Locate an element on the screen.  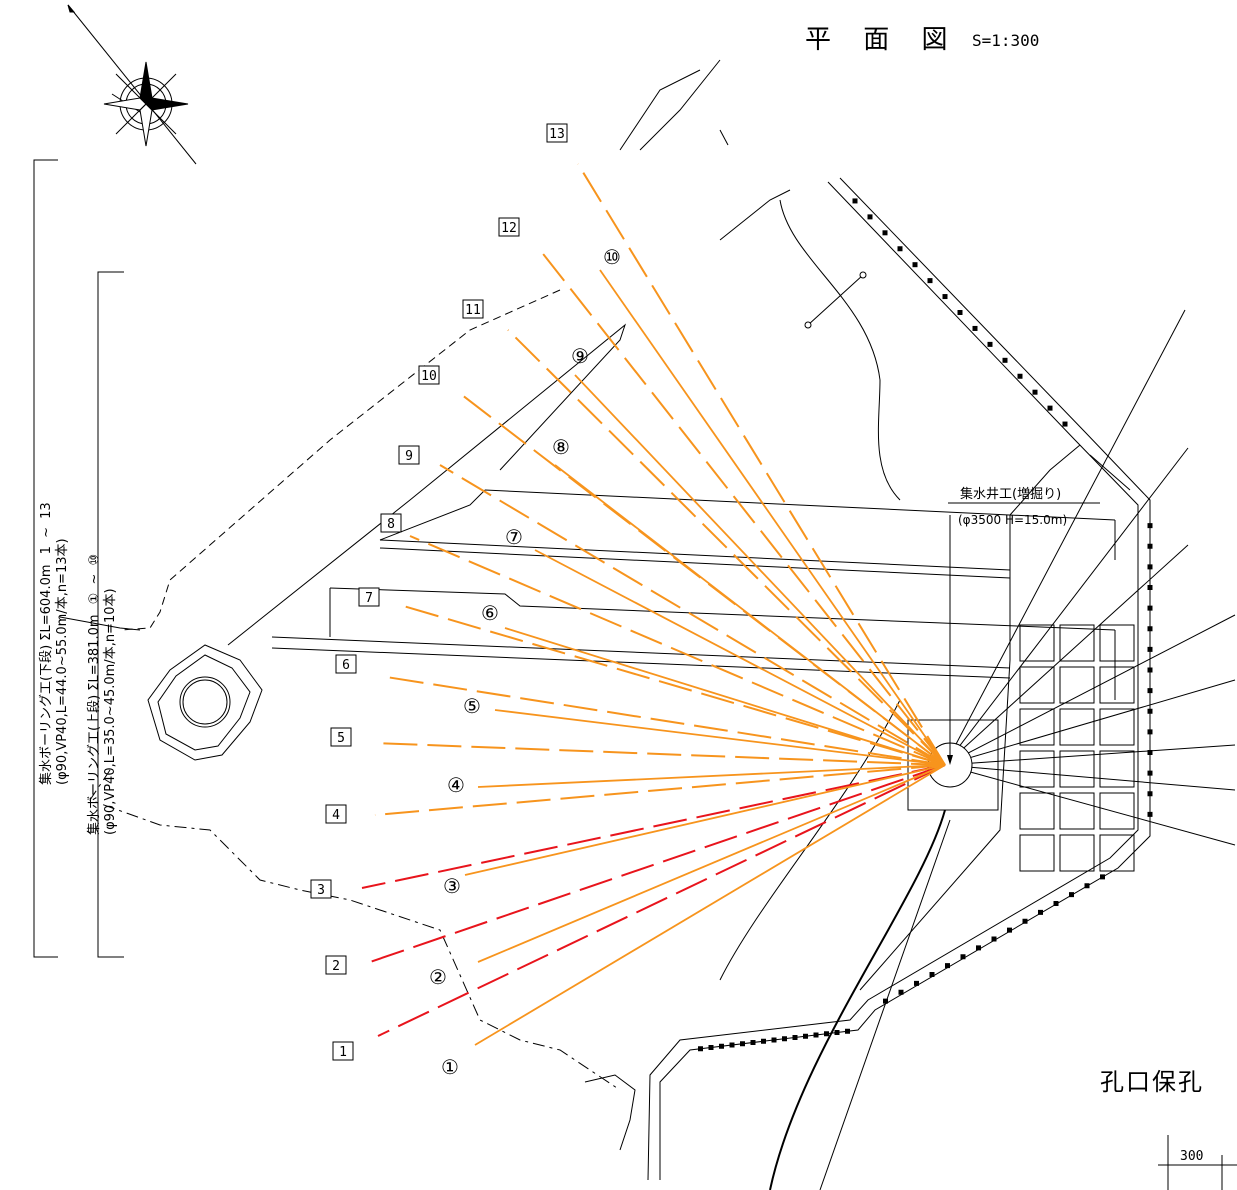
upper-bore-number: ① is located at coordinates (450, 1067).